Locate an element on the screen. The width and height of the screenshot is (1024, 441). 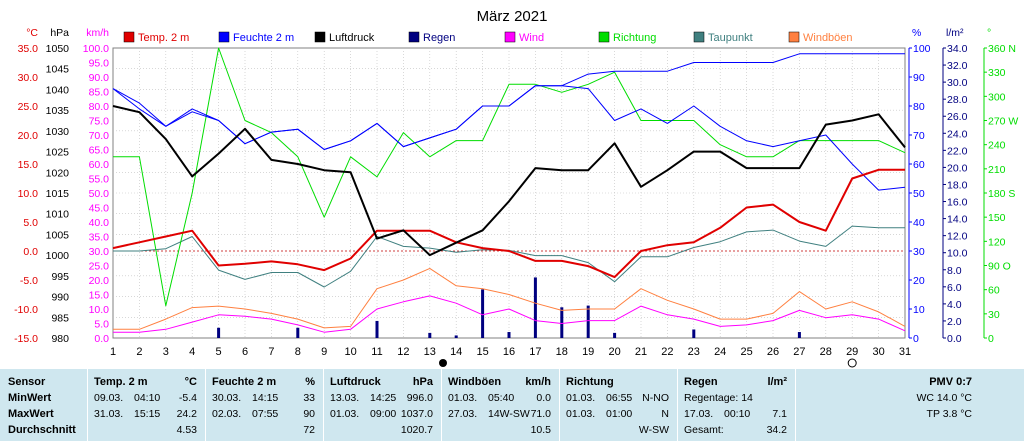
axis-tick-label: -15.0 is located at coordinates (26, 339).